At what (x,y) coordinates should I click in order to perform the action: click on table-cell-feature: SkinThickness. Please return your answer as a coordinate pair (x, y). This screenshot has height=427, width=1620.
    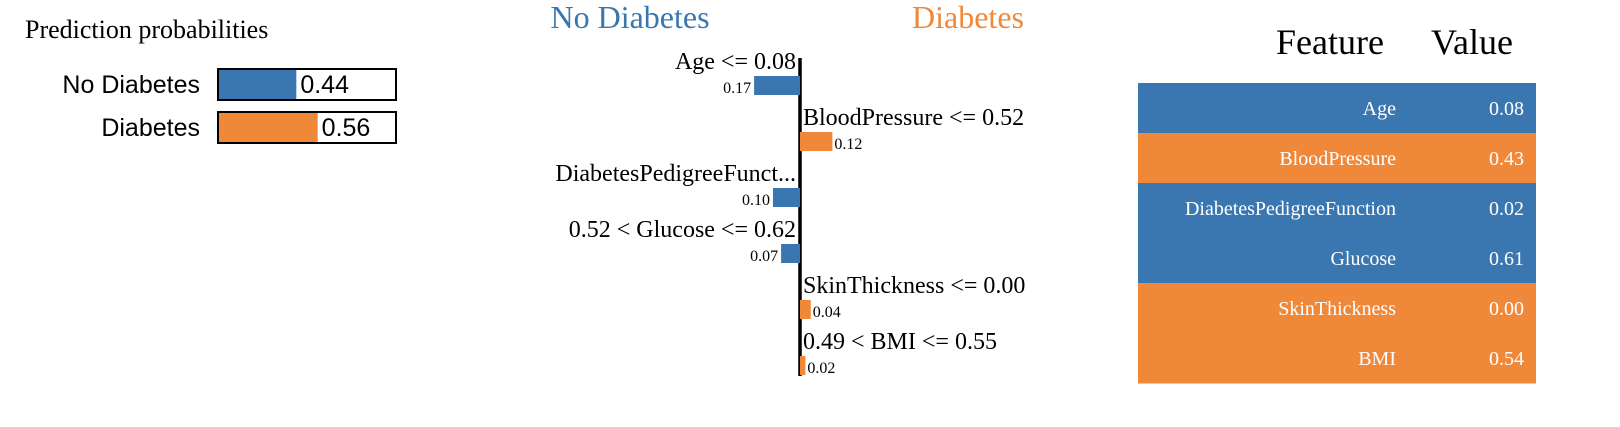
    Looking at the image, I should click on (1337, 309).